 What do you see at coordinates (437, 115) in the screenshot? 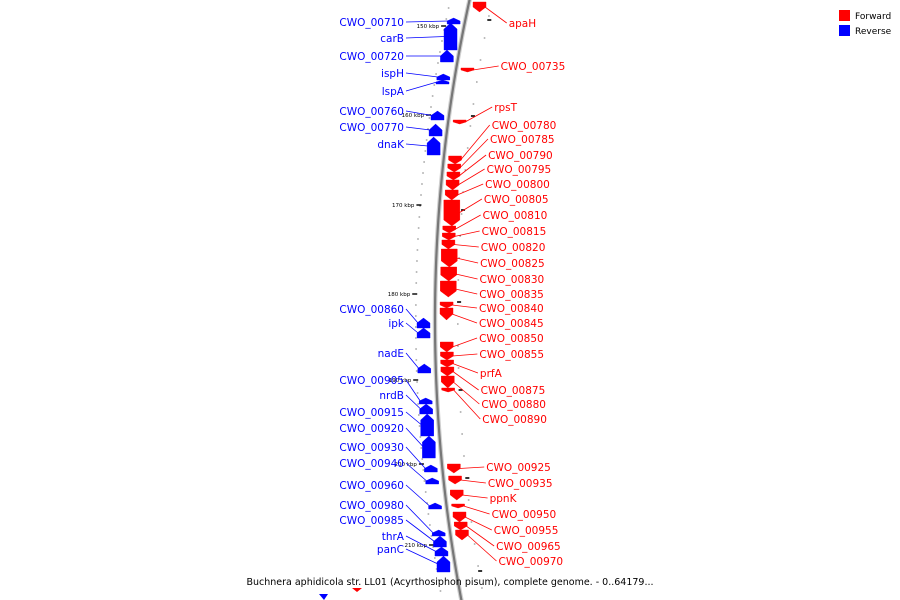
I see `gene-cwo-00760-feature` at bounding box center [437, 115].